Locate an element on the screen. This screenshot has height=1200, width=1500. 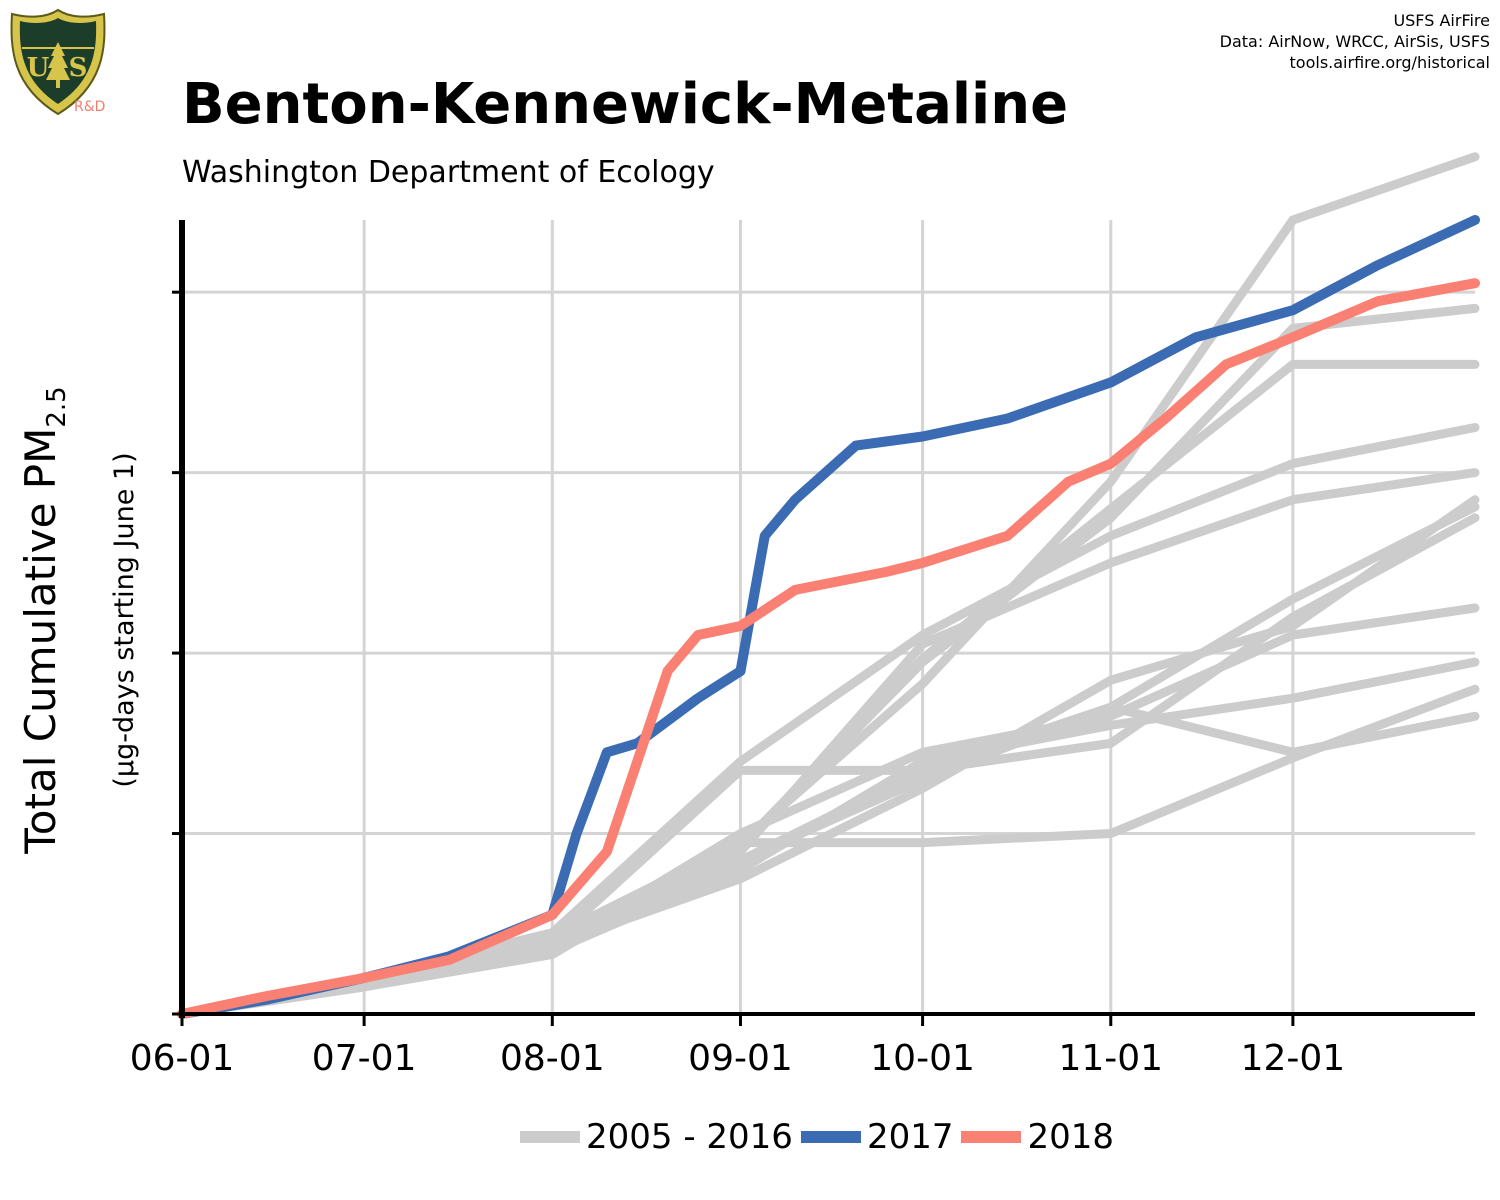
chart-title: Benton-Kennewick-Metaline is located at coordinates (625, 104).